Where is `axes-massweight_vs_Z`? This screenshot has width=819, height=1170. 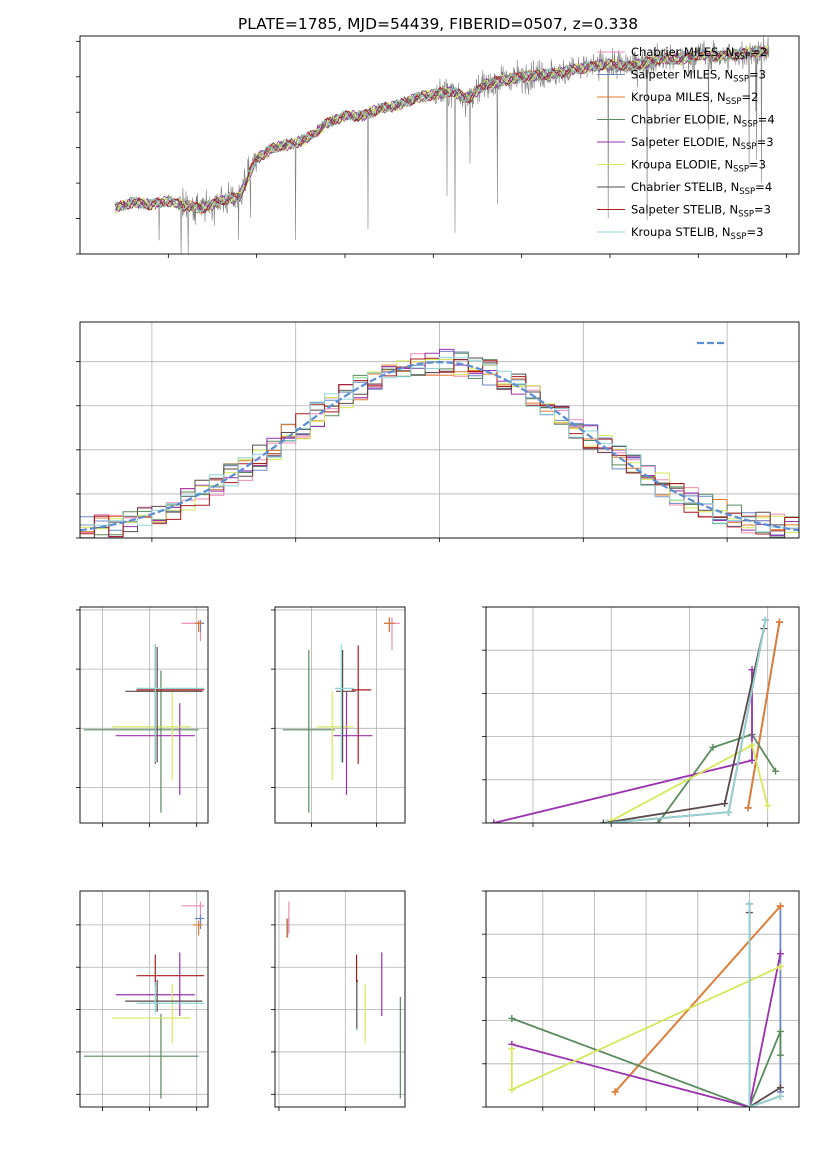
axes-massweight_vs_Z is located at coordinates (641, 1000).